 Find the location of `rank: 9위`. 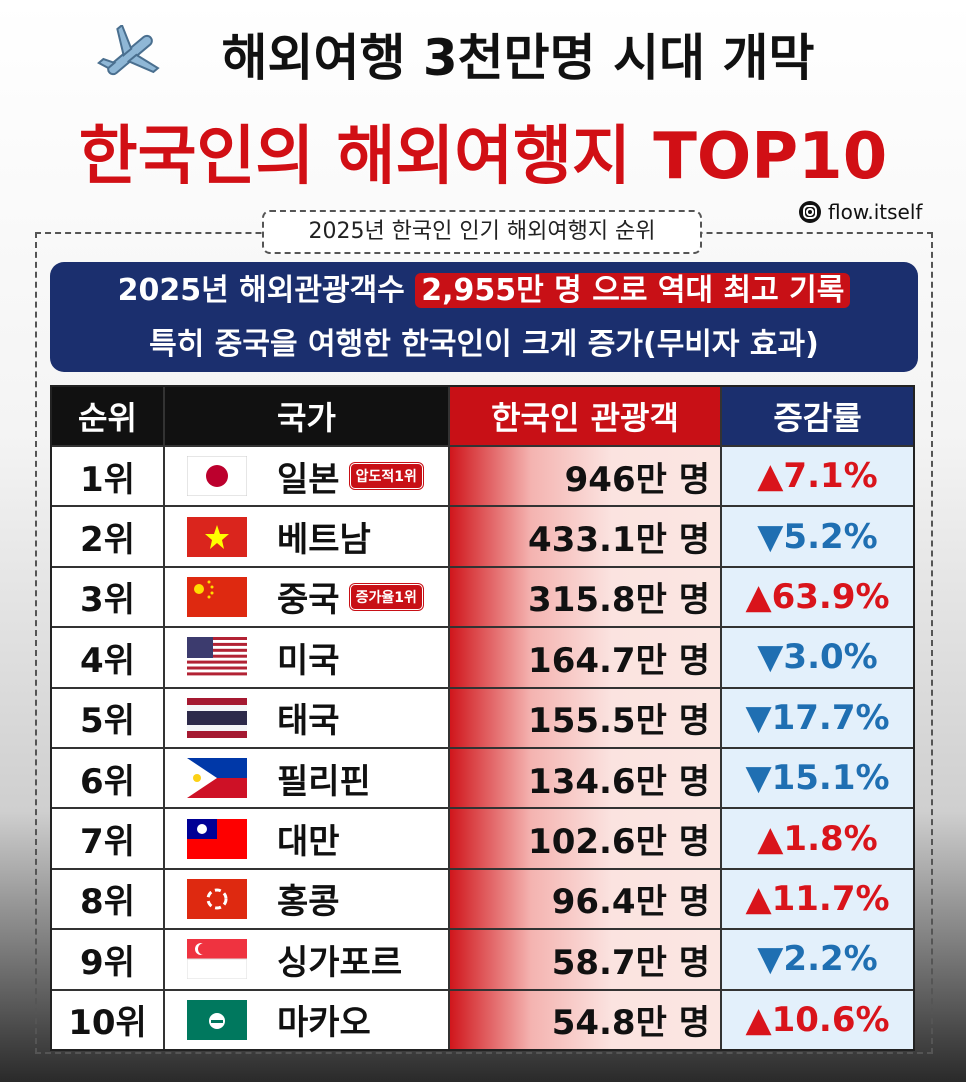

rank: 9위 is located at coordinates (108, 959).